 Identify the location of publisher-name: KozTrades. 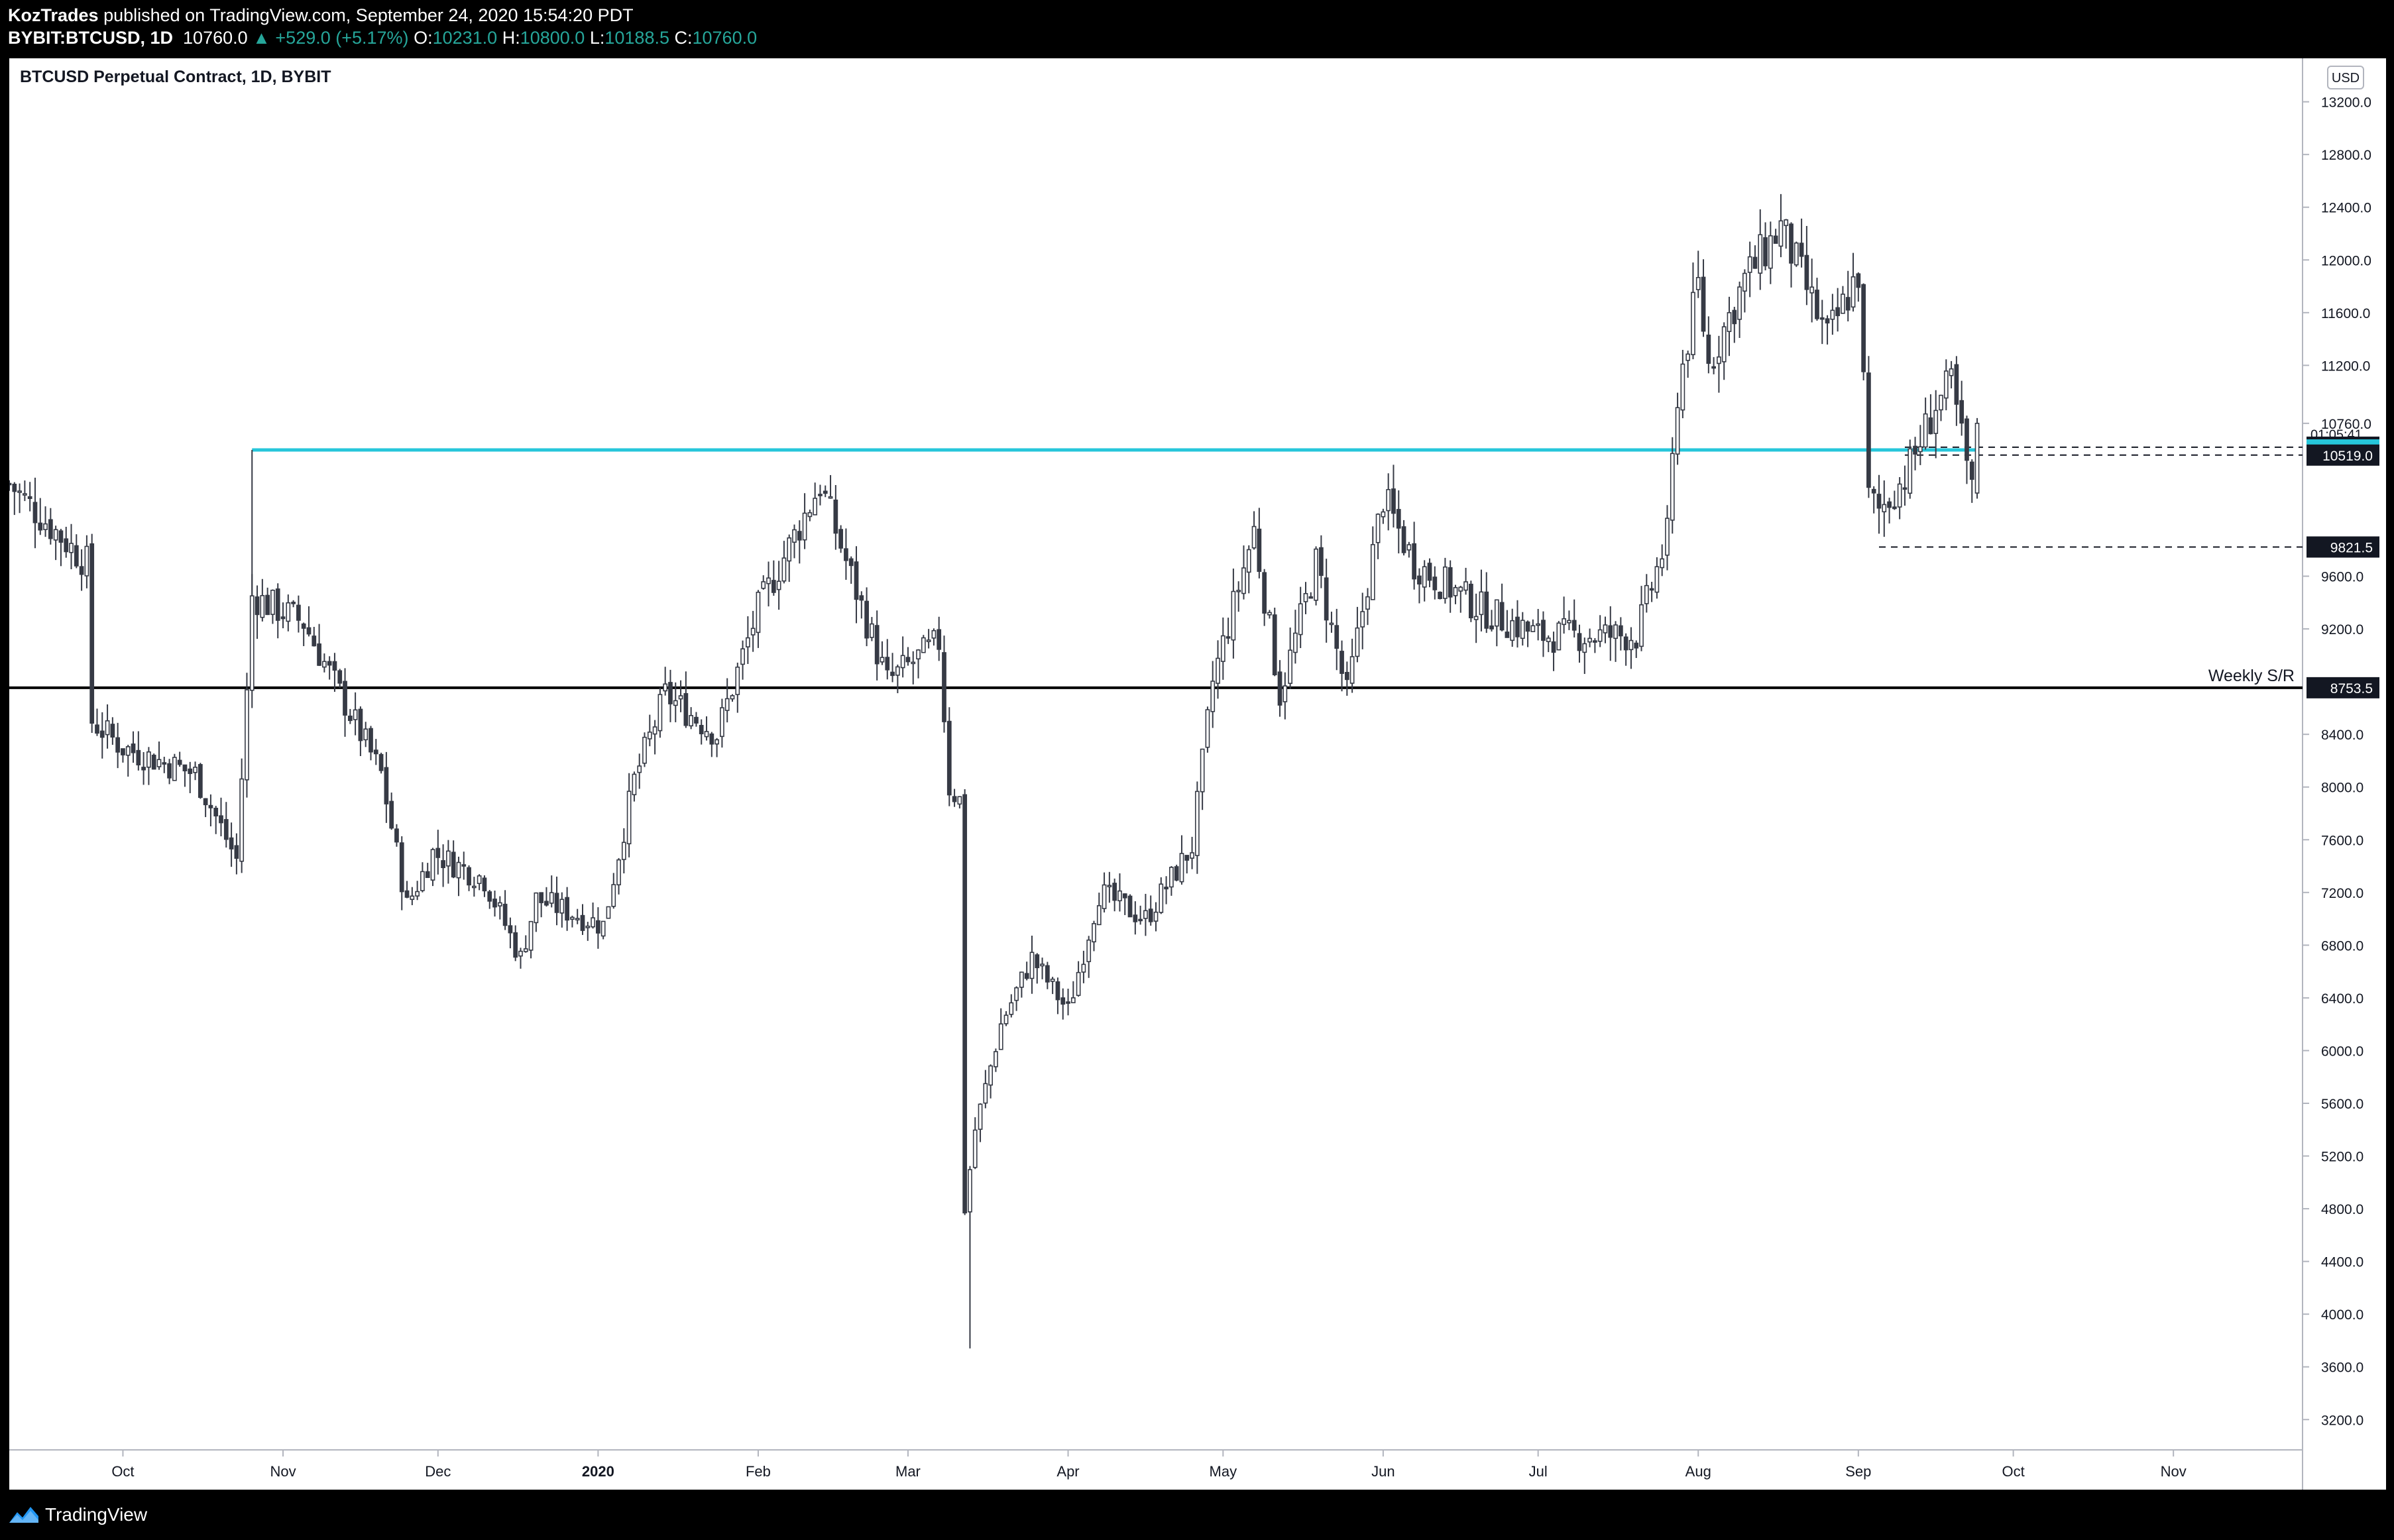
(53, 15).